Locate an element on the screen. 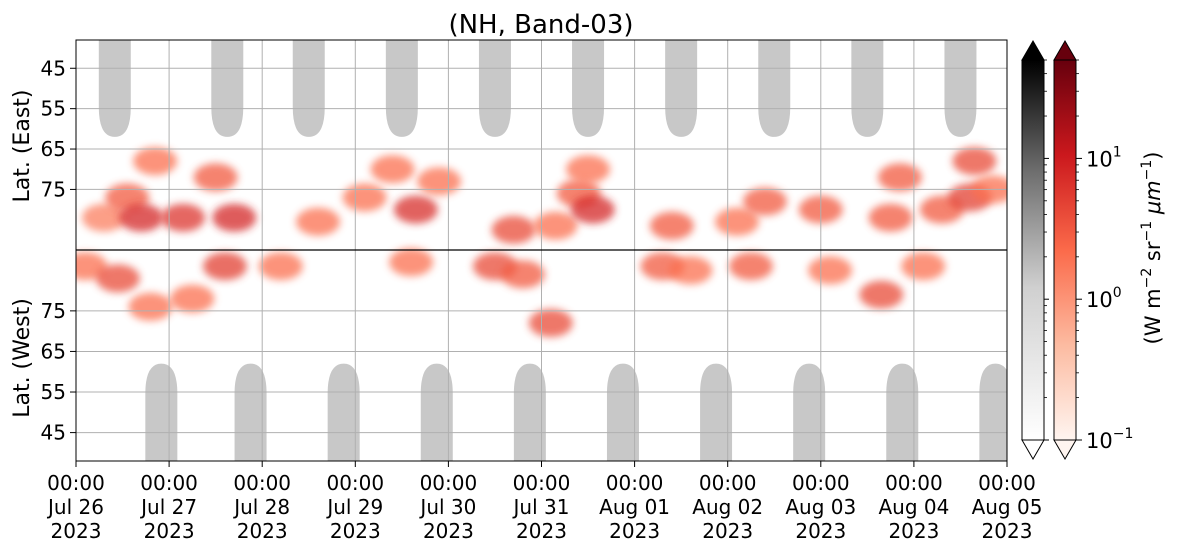 This screenshot has width=1181, height=556. x-tick-label-line: Aug 05 is located at coordinates (1007, 507).